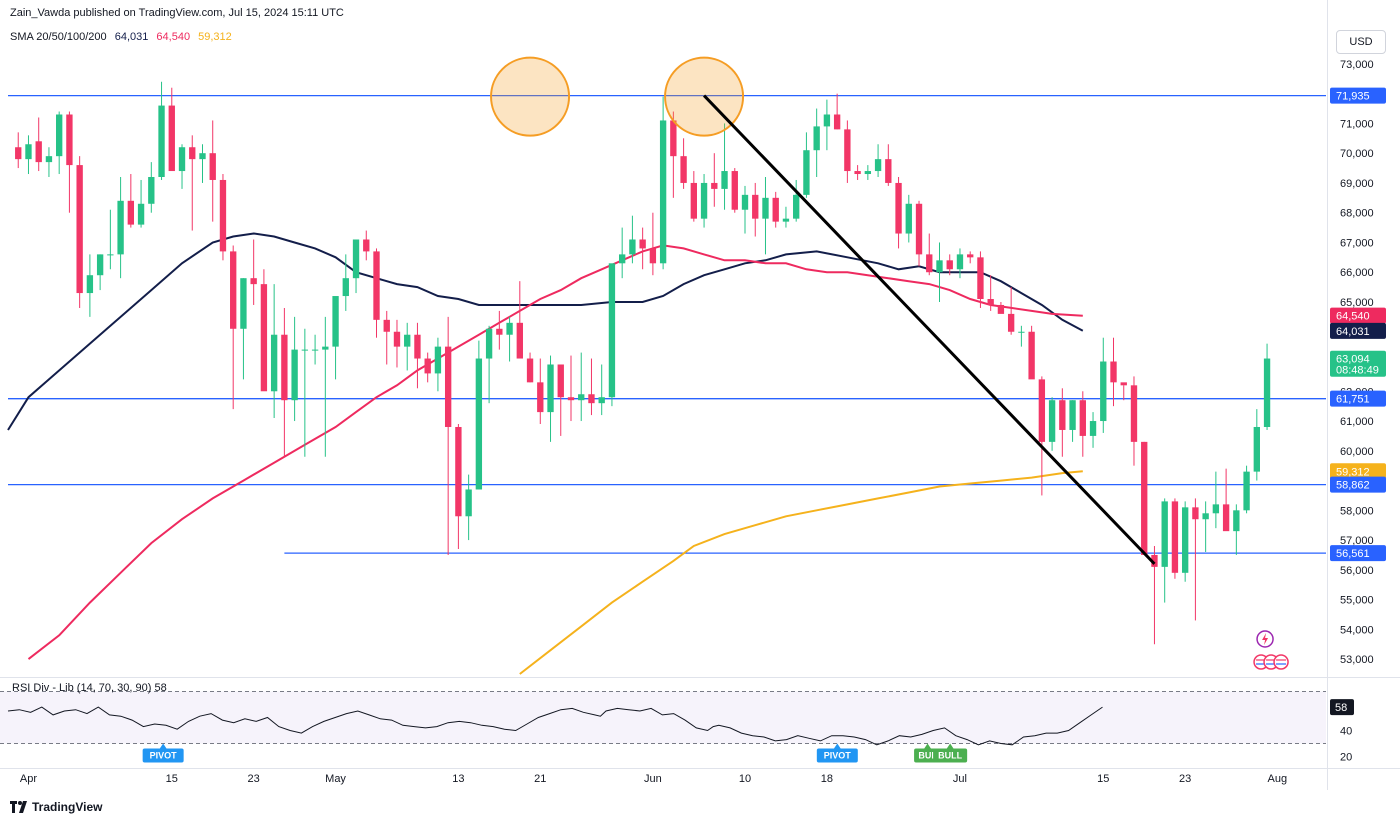  I want to click on rsi-legend: RSI Div - Lib (14, 70, 30, 90) 58, so click(89, 688).